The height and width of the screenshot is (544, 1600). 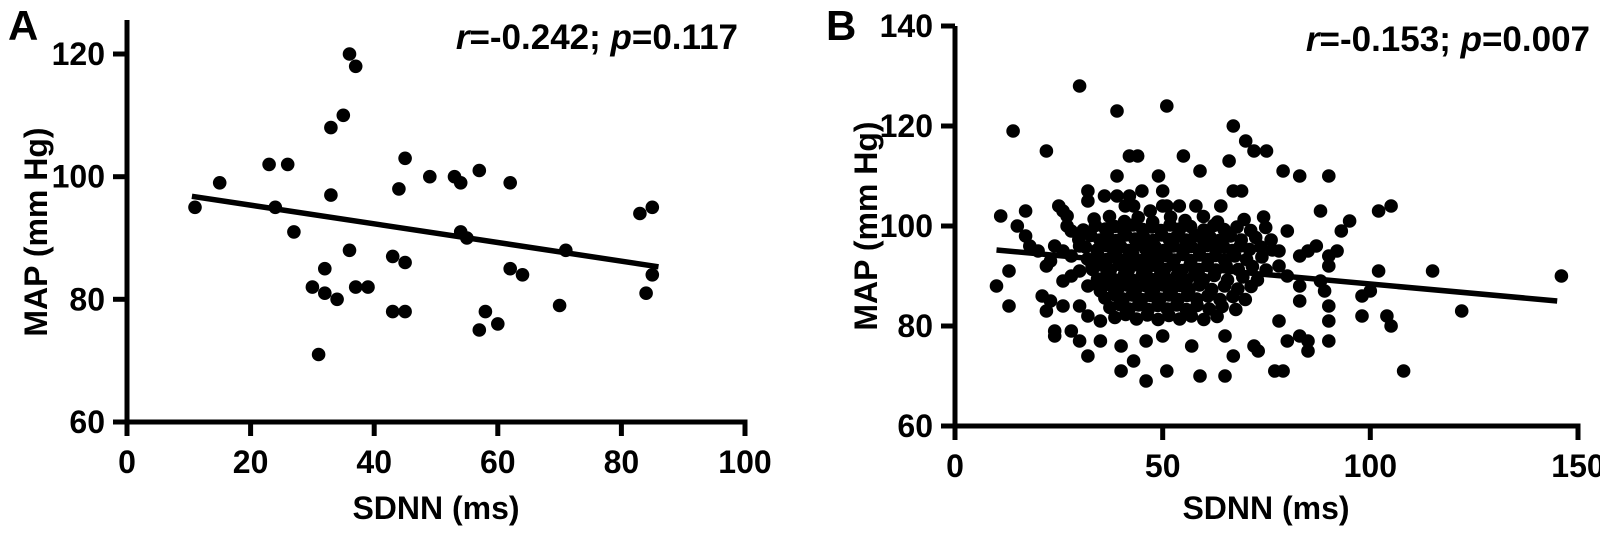 I want to click on y-tick-label: 100, so click(x=906, y=226).